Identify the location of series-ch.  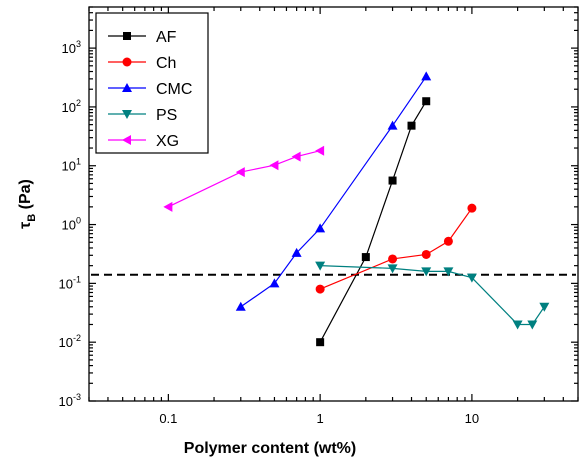
(396, 248).